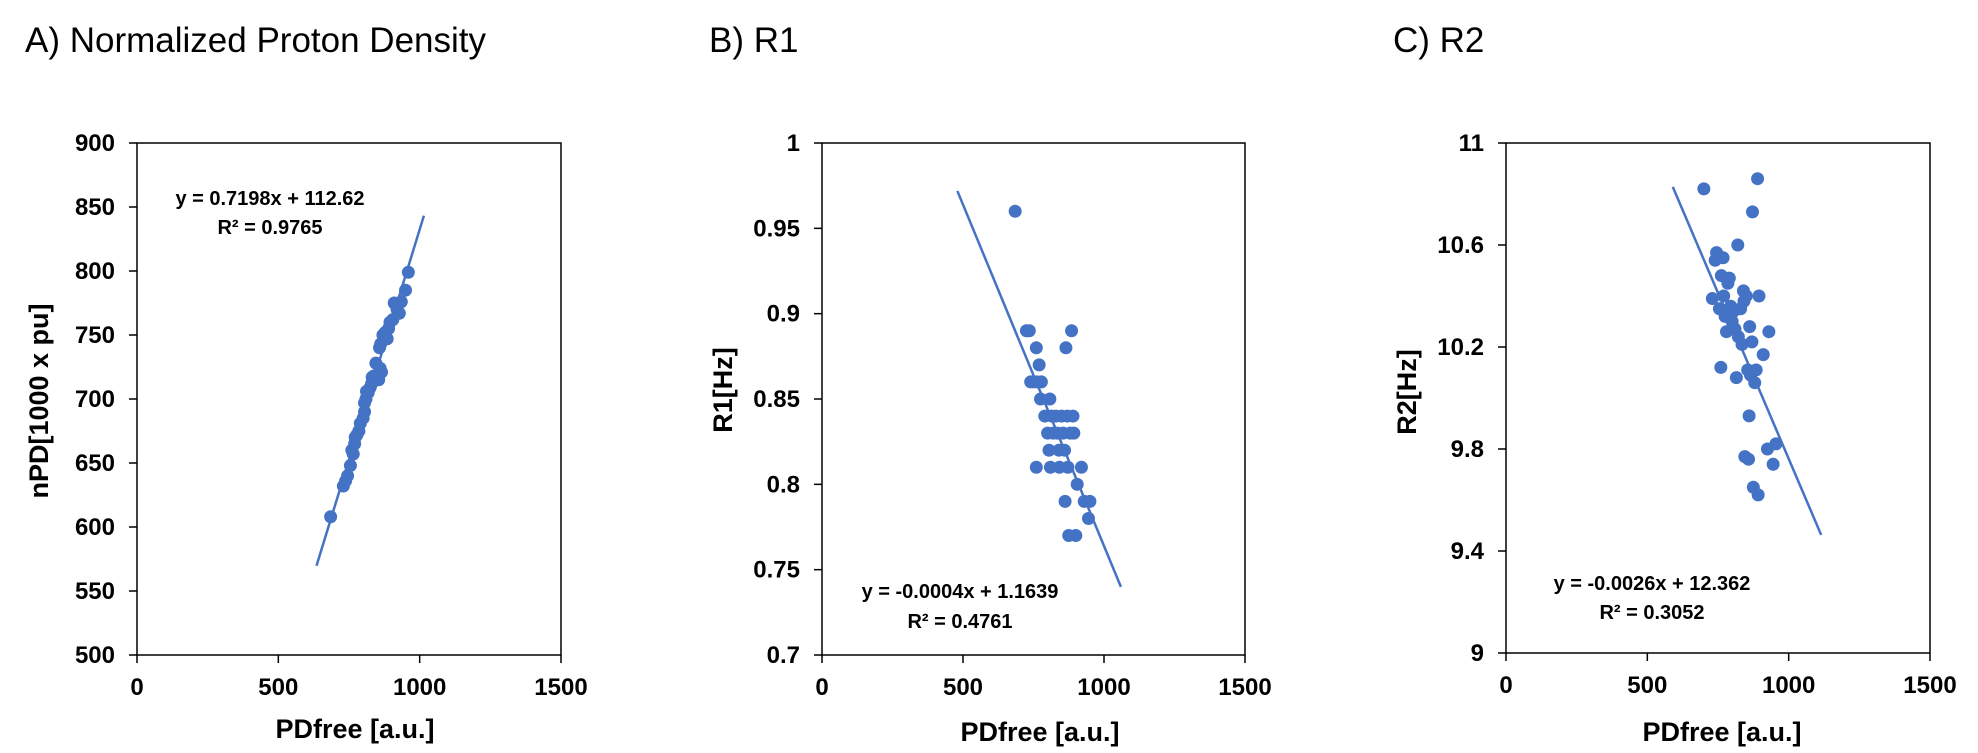 The height and width of the screenshot is (753, 1978). I want to click on y-tick-label: 10.6, so click(1460, 245).